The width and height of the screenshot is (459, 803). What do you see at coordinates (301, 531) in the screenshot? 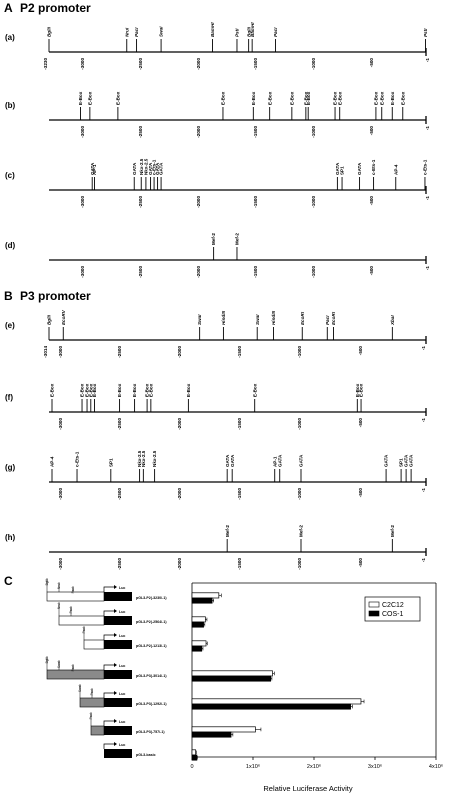
I see `site-label: Mef-2` at bounding box center [301, 531].